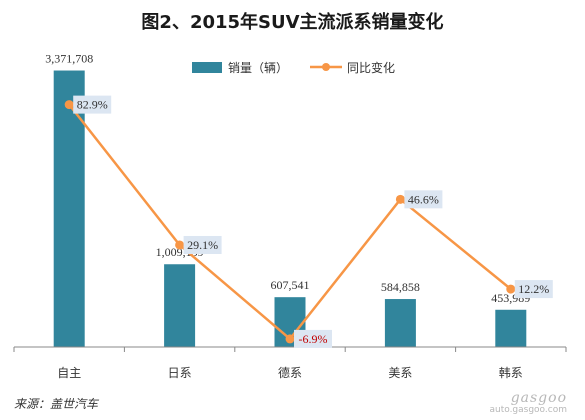 The width and height of the screenshot is (585, 420). I want to click on chart-title: 图2、2015年SUV主流派系销量变化, so click(292, 22).